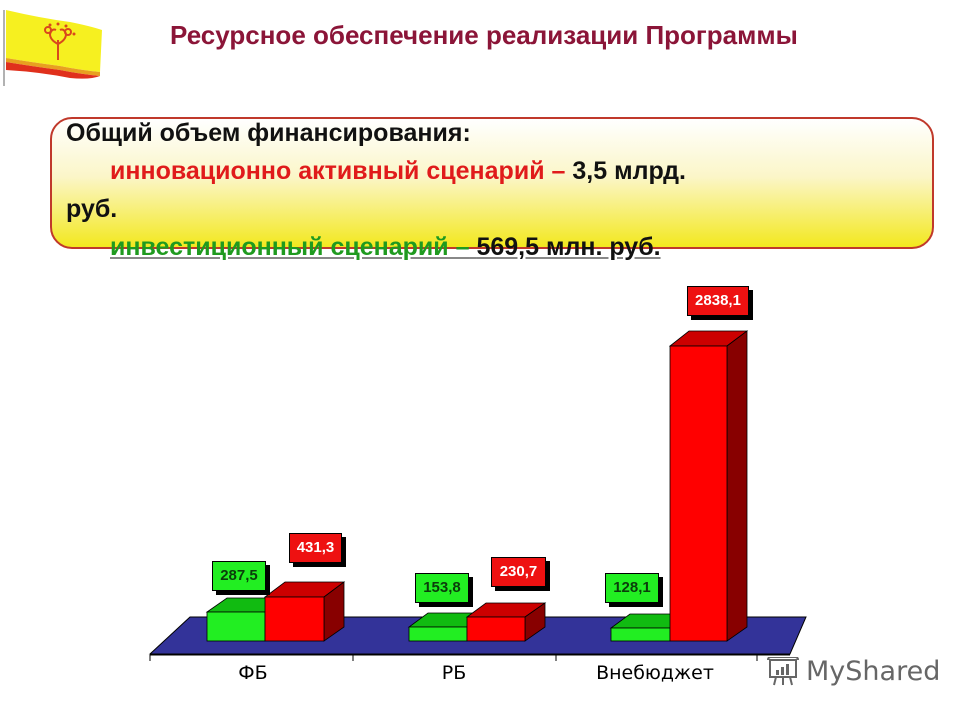 The image size is (960, 720). What do you see at coordinates (290, 247) in the screenshot?
I see `scenario-investment-label: инвестиционный сценарий –` at bounding box center [290, 247].